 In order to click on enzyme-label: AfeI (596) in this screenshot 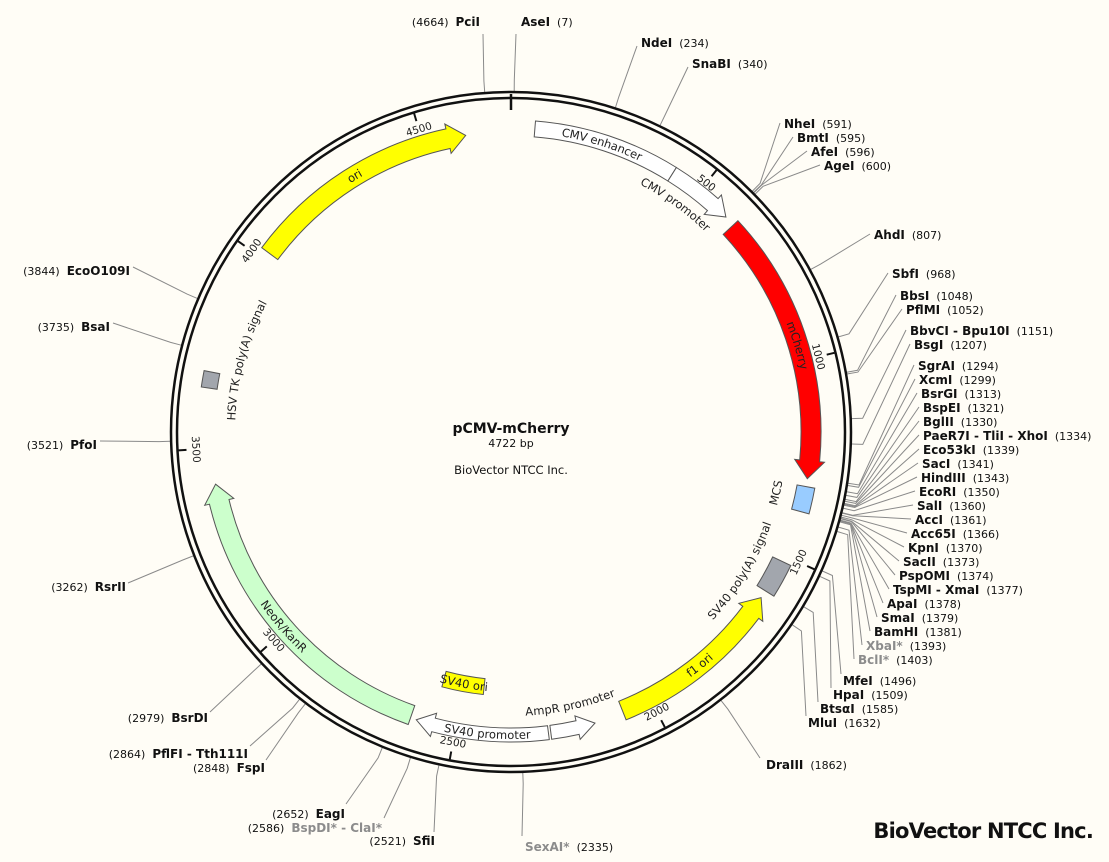, I will do `click(843, 152)`.